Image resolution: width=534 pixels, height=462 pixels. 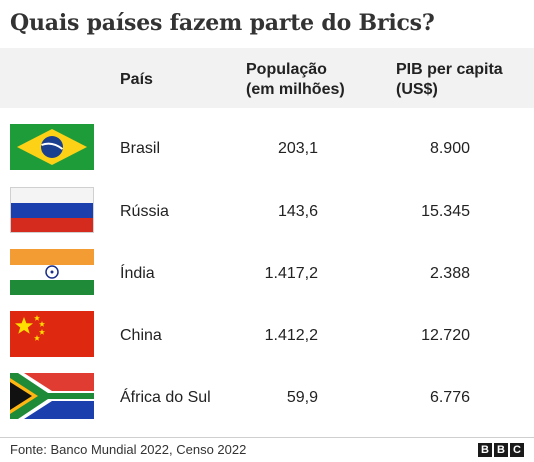 I want to click on bbc-logo: B B C, so click(x=501, y=450).